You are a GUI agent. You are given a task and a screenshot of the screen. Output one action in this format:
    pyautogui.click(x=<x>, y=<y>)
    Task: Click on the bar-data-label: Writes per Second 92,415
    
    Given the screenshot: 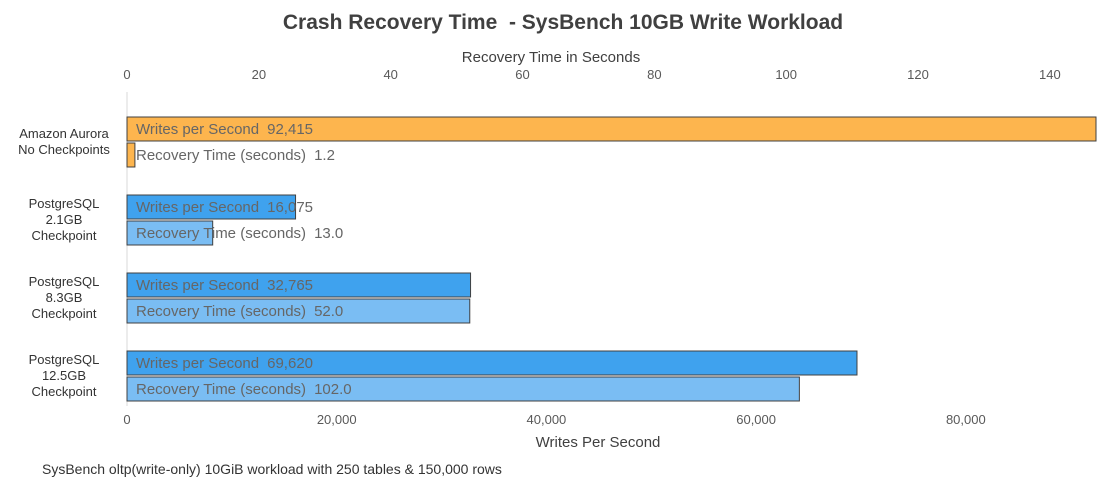 What is the action you would take?
    pyautogui.click(x=224, y=129)
    